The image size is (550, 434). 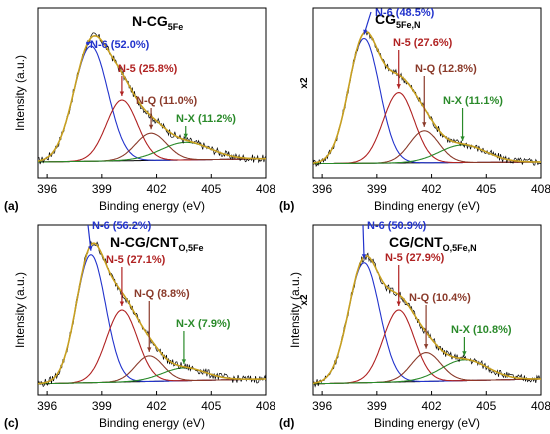 What do you see at coordinates (405, 13) in the screenshot?
I see `peak-label-n-6: N-6 (48.5%)` at bounding box center [405, 13].